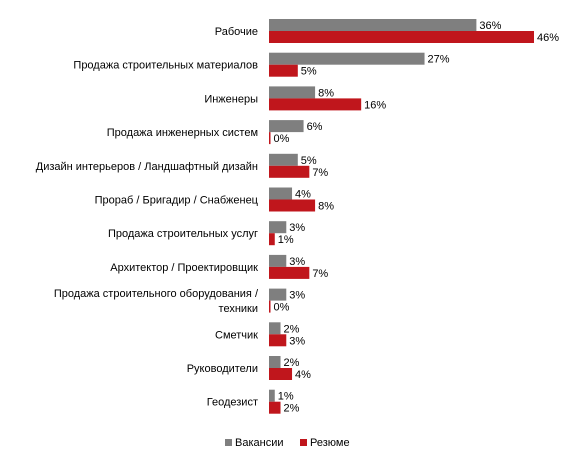 The image size is (573, 464). What do you see at coordinates (309, 161) in the screenshot?
I see `value-label-вакансии-4: 5%` at bounding box center [309, 161].